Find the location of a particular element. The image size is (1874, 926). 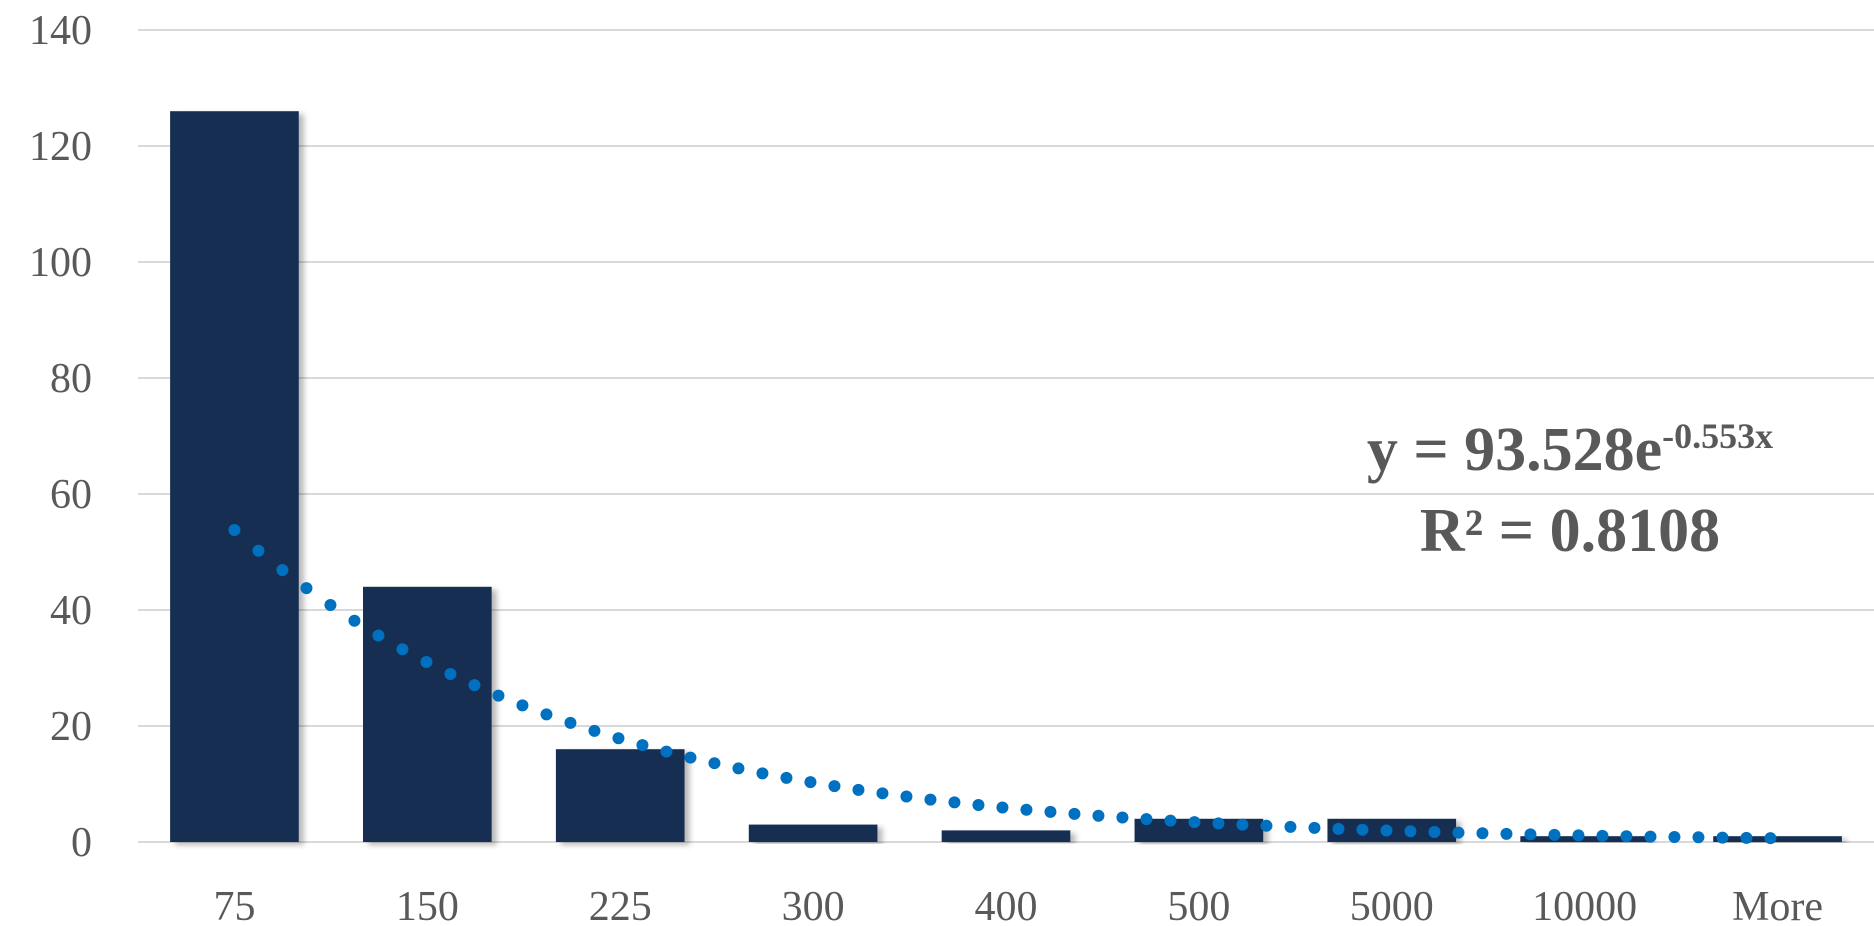

y-tick-label: 120 is located at coordinates (60, 147).